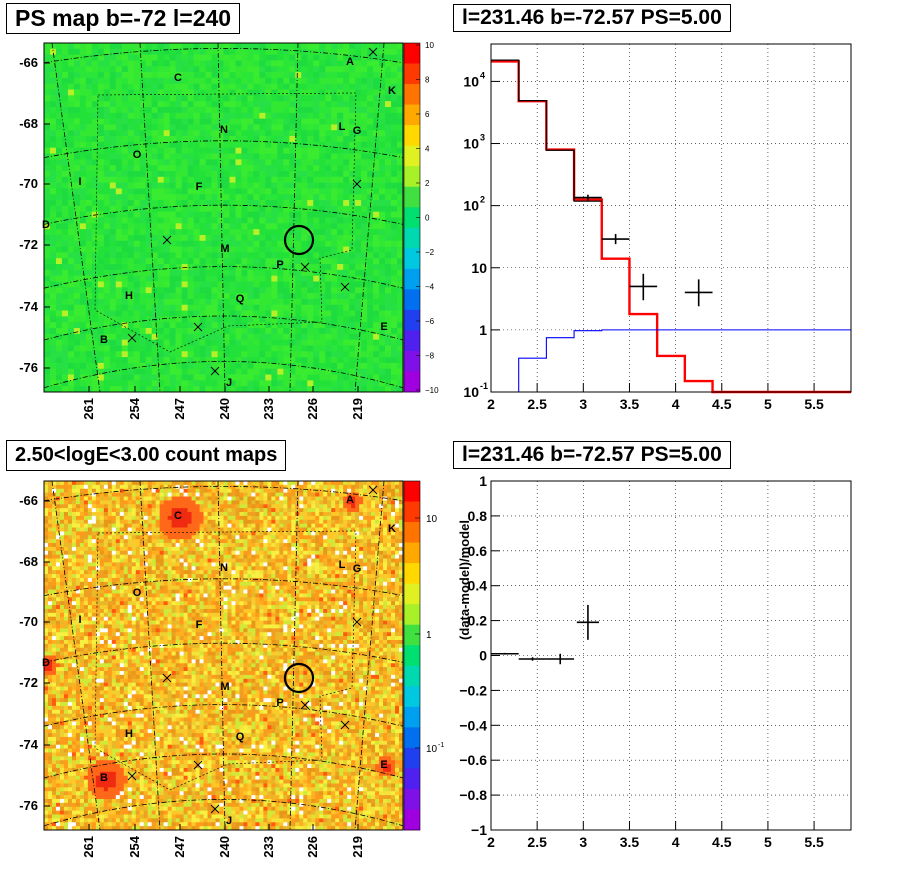 Image resolution: width=898 pixels, height=875 pixels. Describe the element at coordinates (430, 252) in the screenshot. I see `colorbar-tick-label: −2` at that location.